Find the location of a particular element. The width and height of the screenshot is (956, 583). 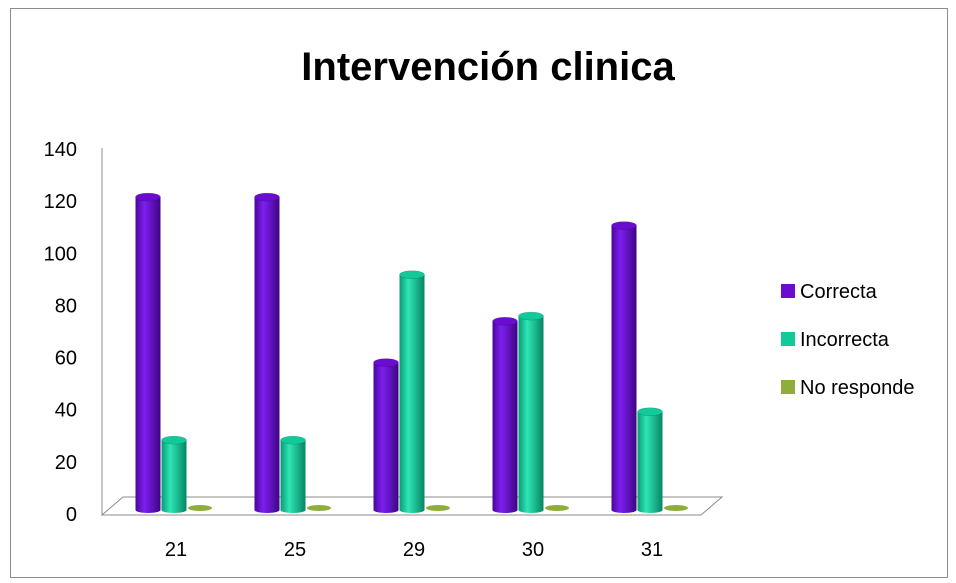

y-tick-label: 140 is located at coordinates (60, 150).